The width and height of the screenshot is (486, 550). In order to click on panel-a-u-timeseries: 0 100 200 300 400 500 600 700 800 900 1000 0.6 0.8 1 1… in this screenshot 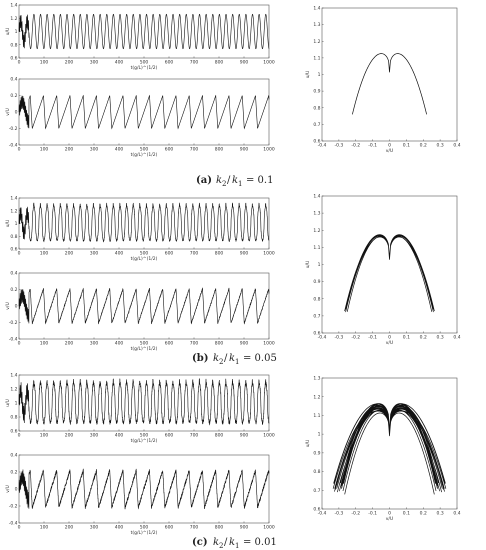, I will do `click(140, 37)`.